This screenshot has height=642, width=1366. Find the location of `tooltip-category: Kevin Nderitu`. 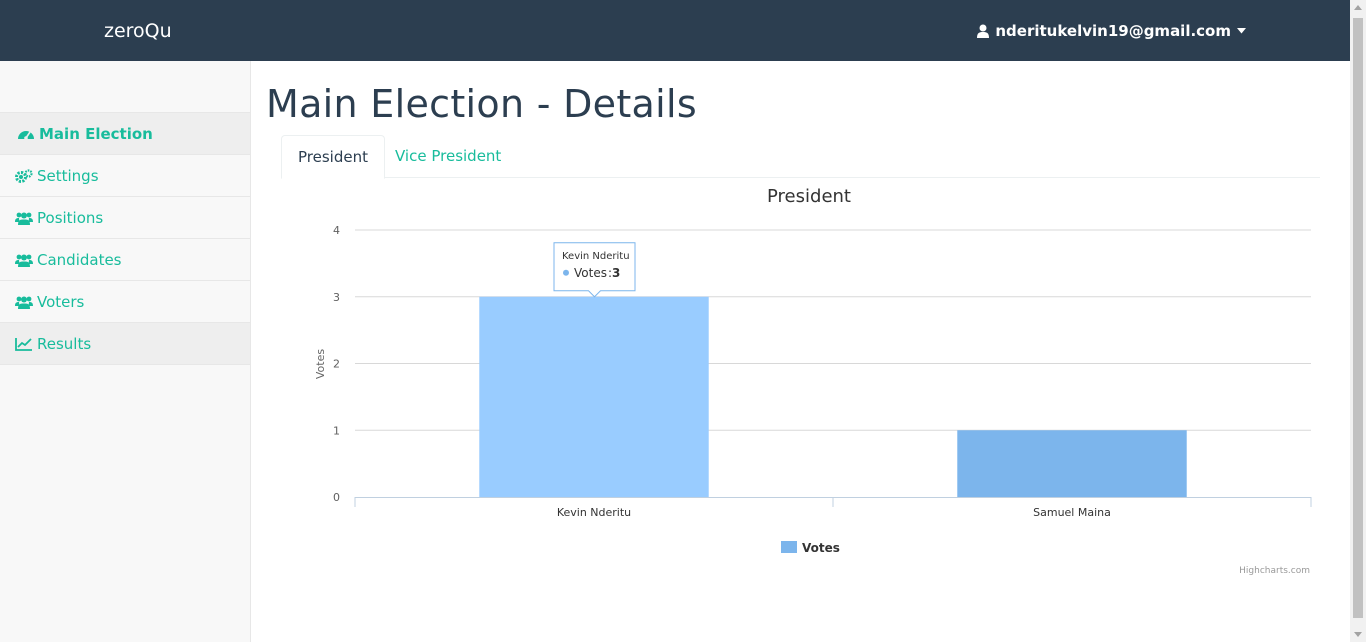

tooltip-category: Kevin Nderitu is located at coordinates (596, 256).